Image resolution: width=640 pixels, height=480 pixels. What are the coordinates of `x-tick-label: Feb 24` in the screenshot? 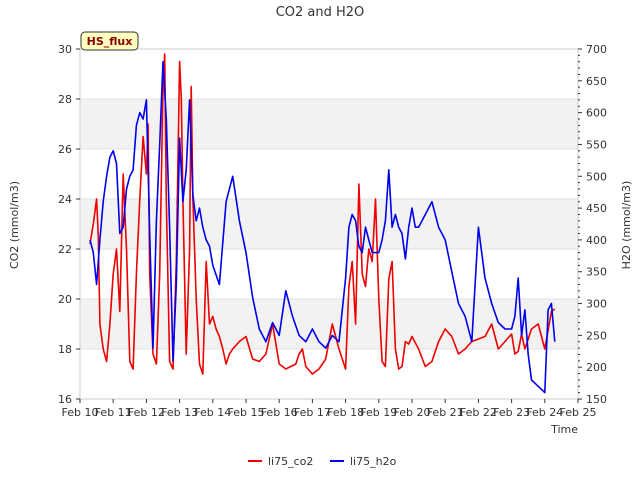 It's located at (544, 412).